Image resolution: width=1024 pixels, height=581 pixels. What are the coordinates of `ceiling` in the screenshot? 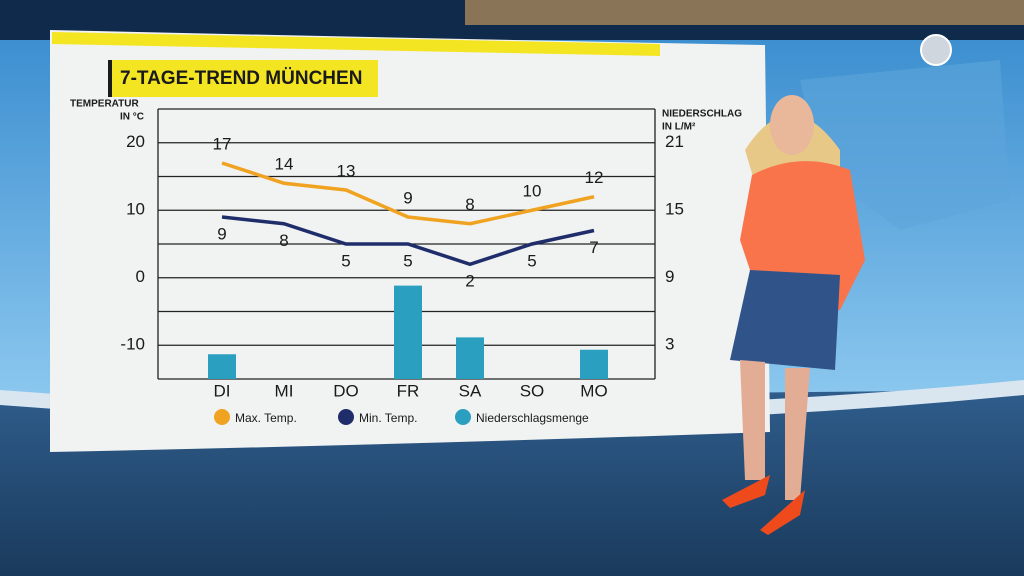 It's located at (744, 12).